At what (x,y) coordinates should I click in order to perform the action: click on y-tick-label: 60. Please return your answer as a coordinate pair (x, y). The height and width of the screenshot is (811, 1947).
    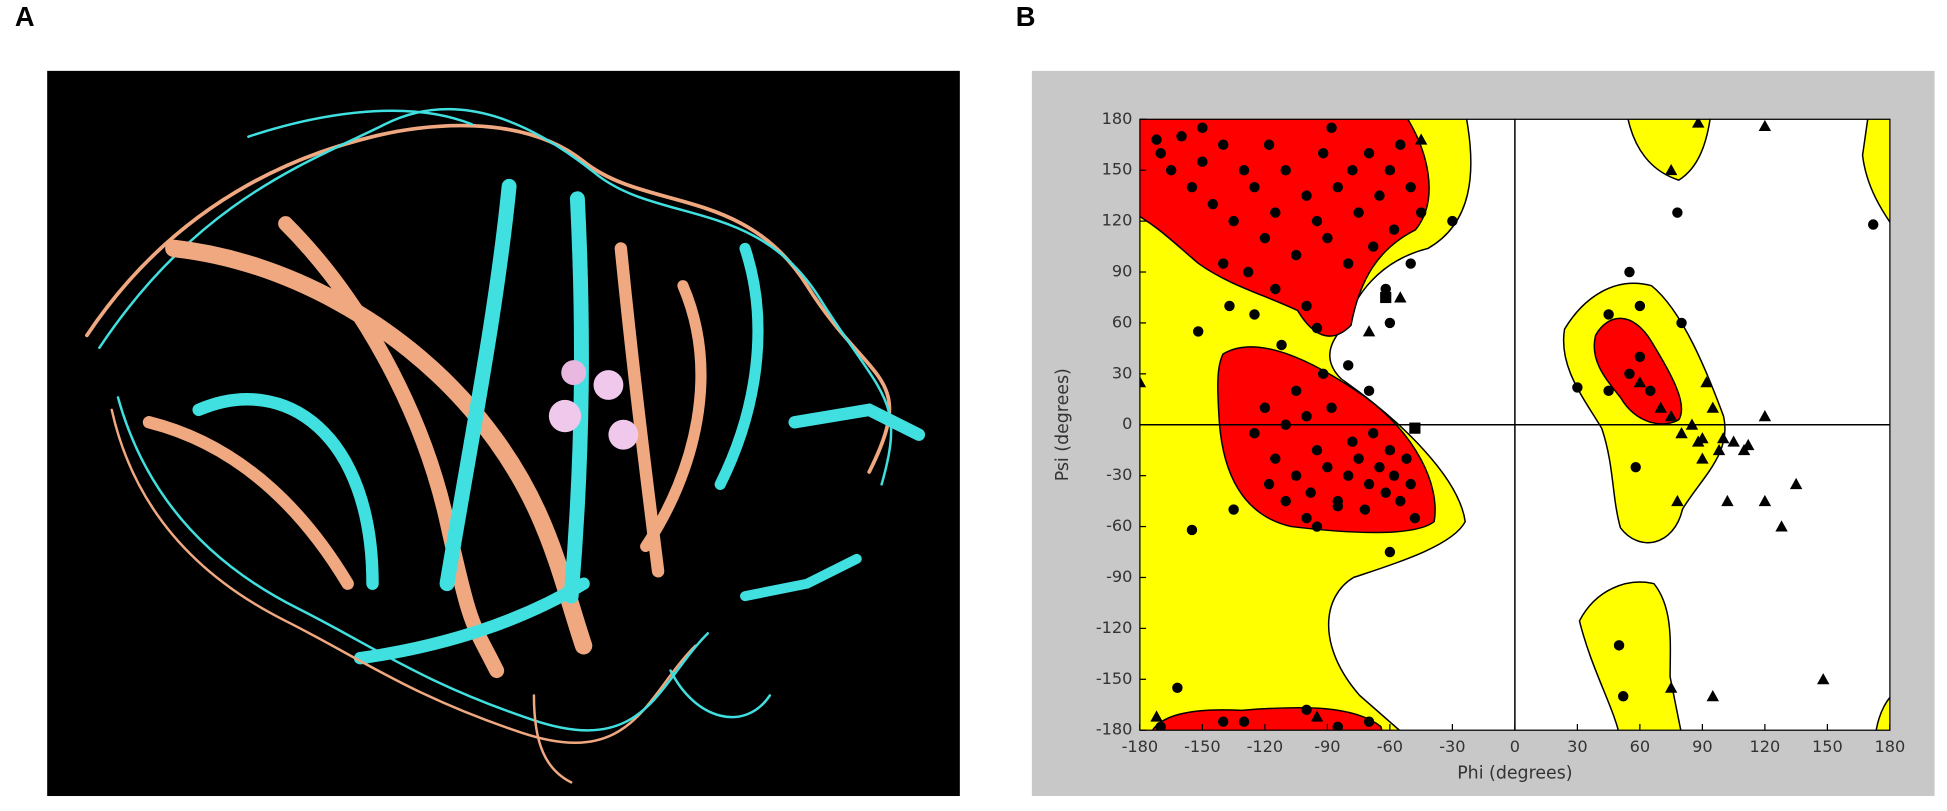
    Looking at the image, I should click on (1122, 321).